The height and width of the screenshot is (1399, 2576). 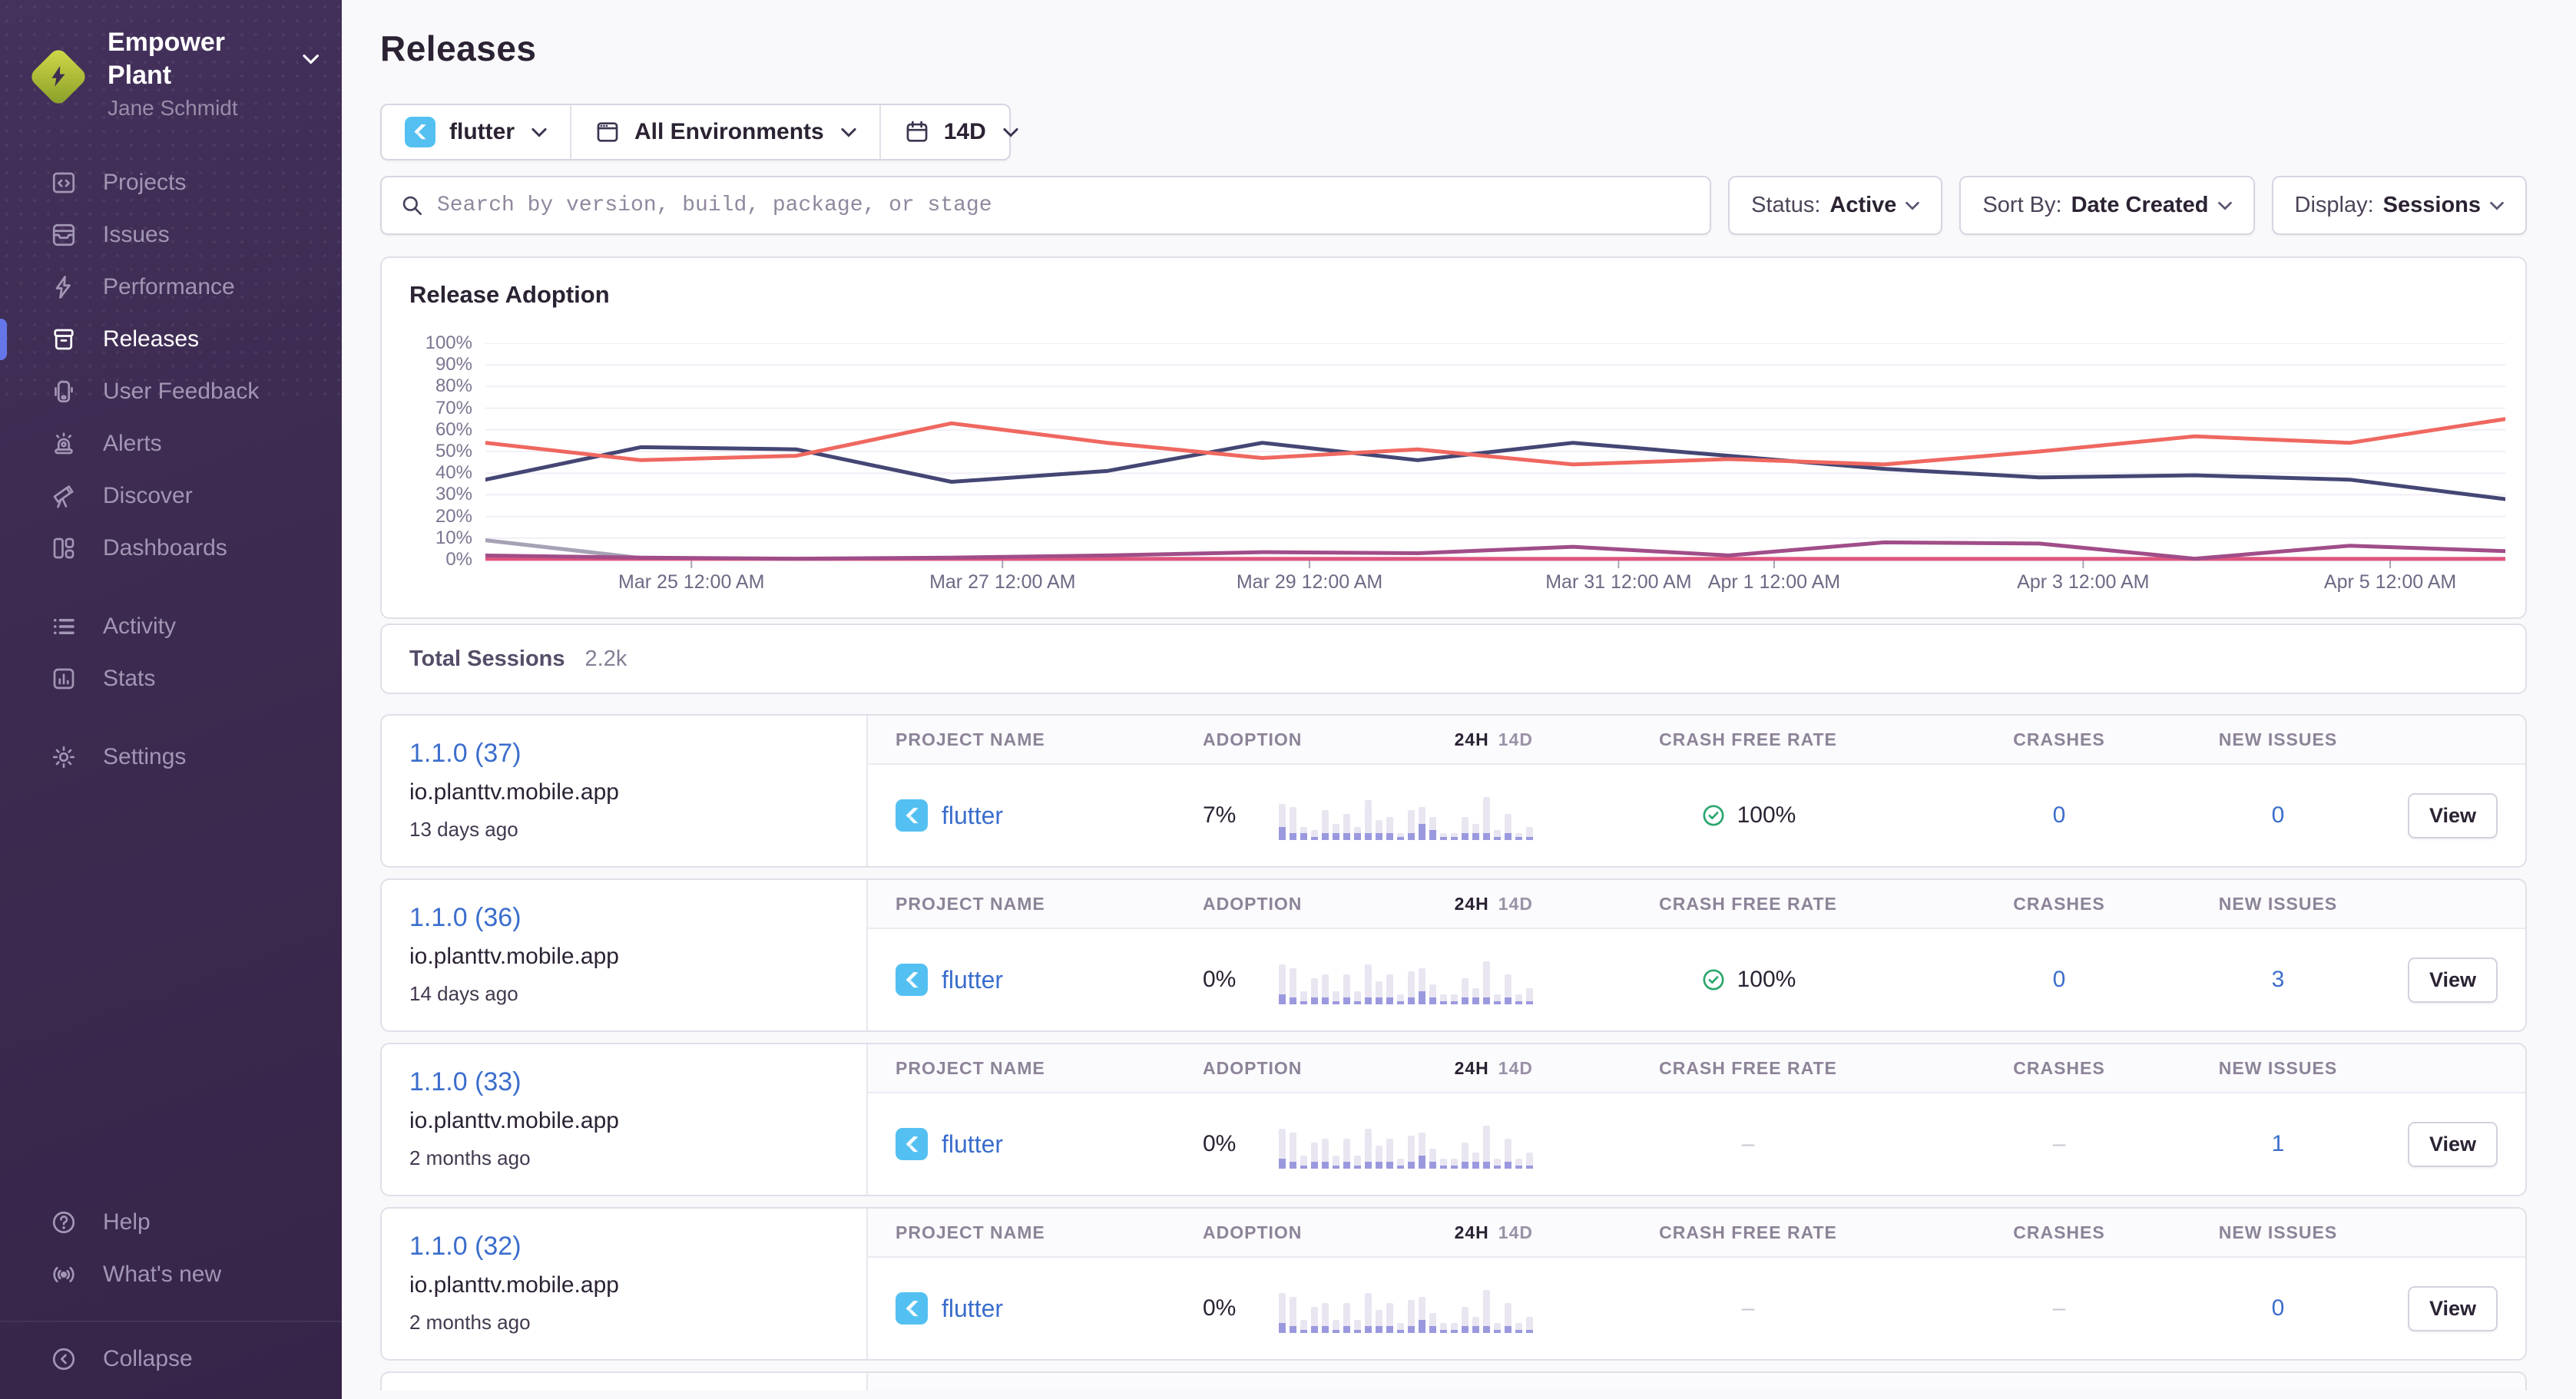 What do you see at coordinates (63, 183) in the screenshot?
I see `projects-icon` at bounding box center [63, 183].